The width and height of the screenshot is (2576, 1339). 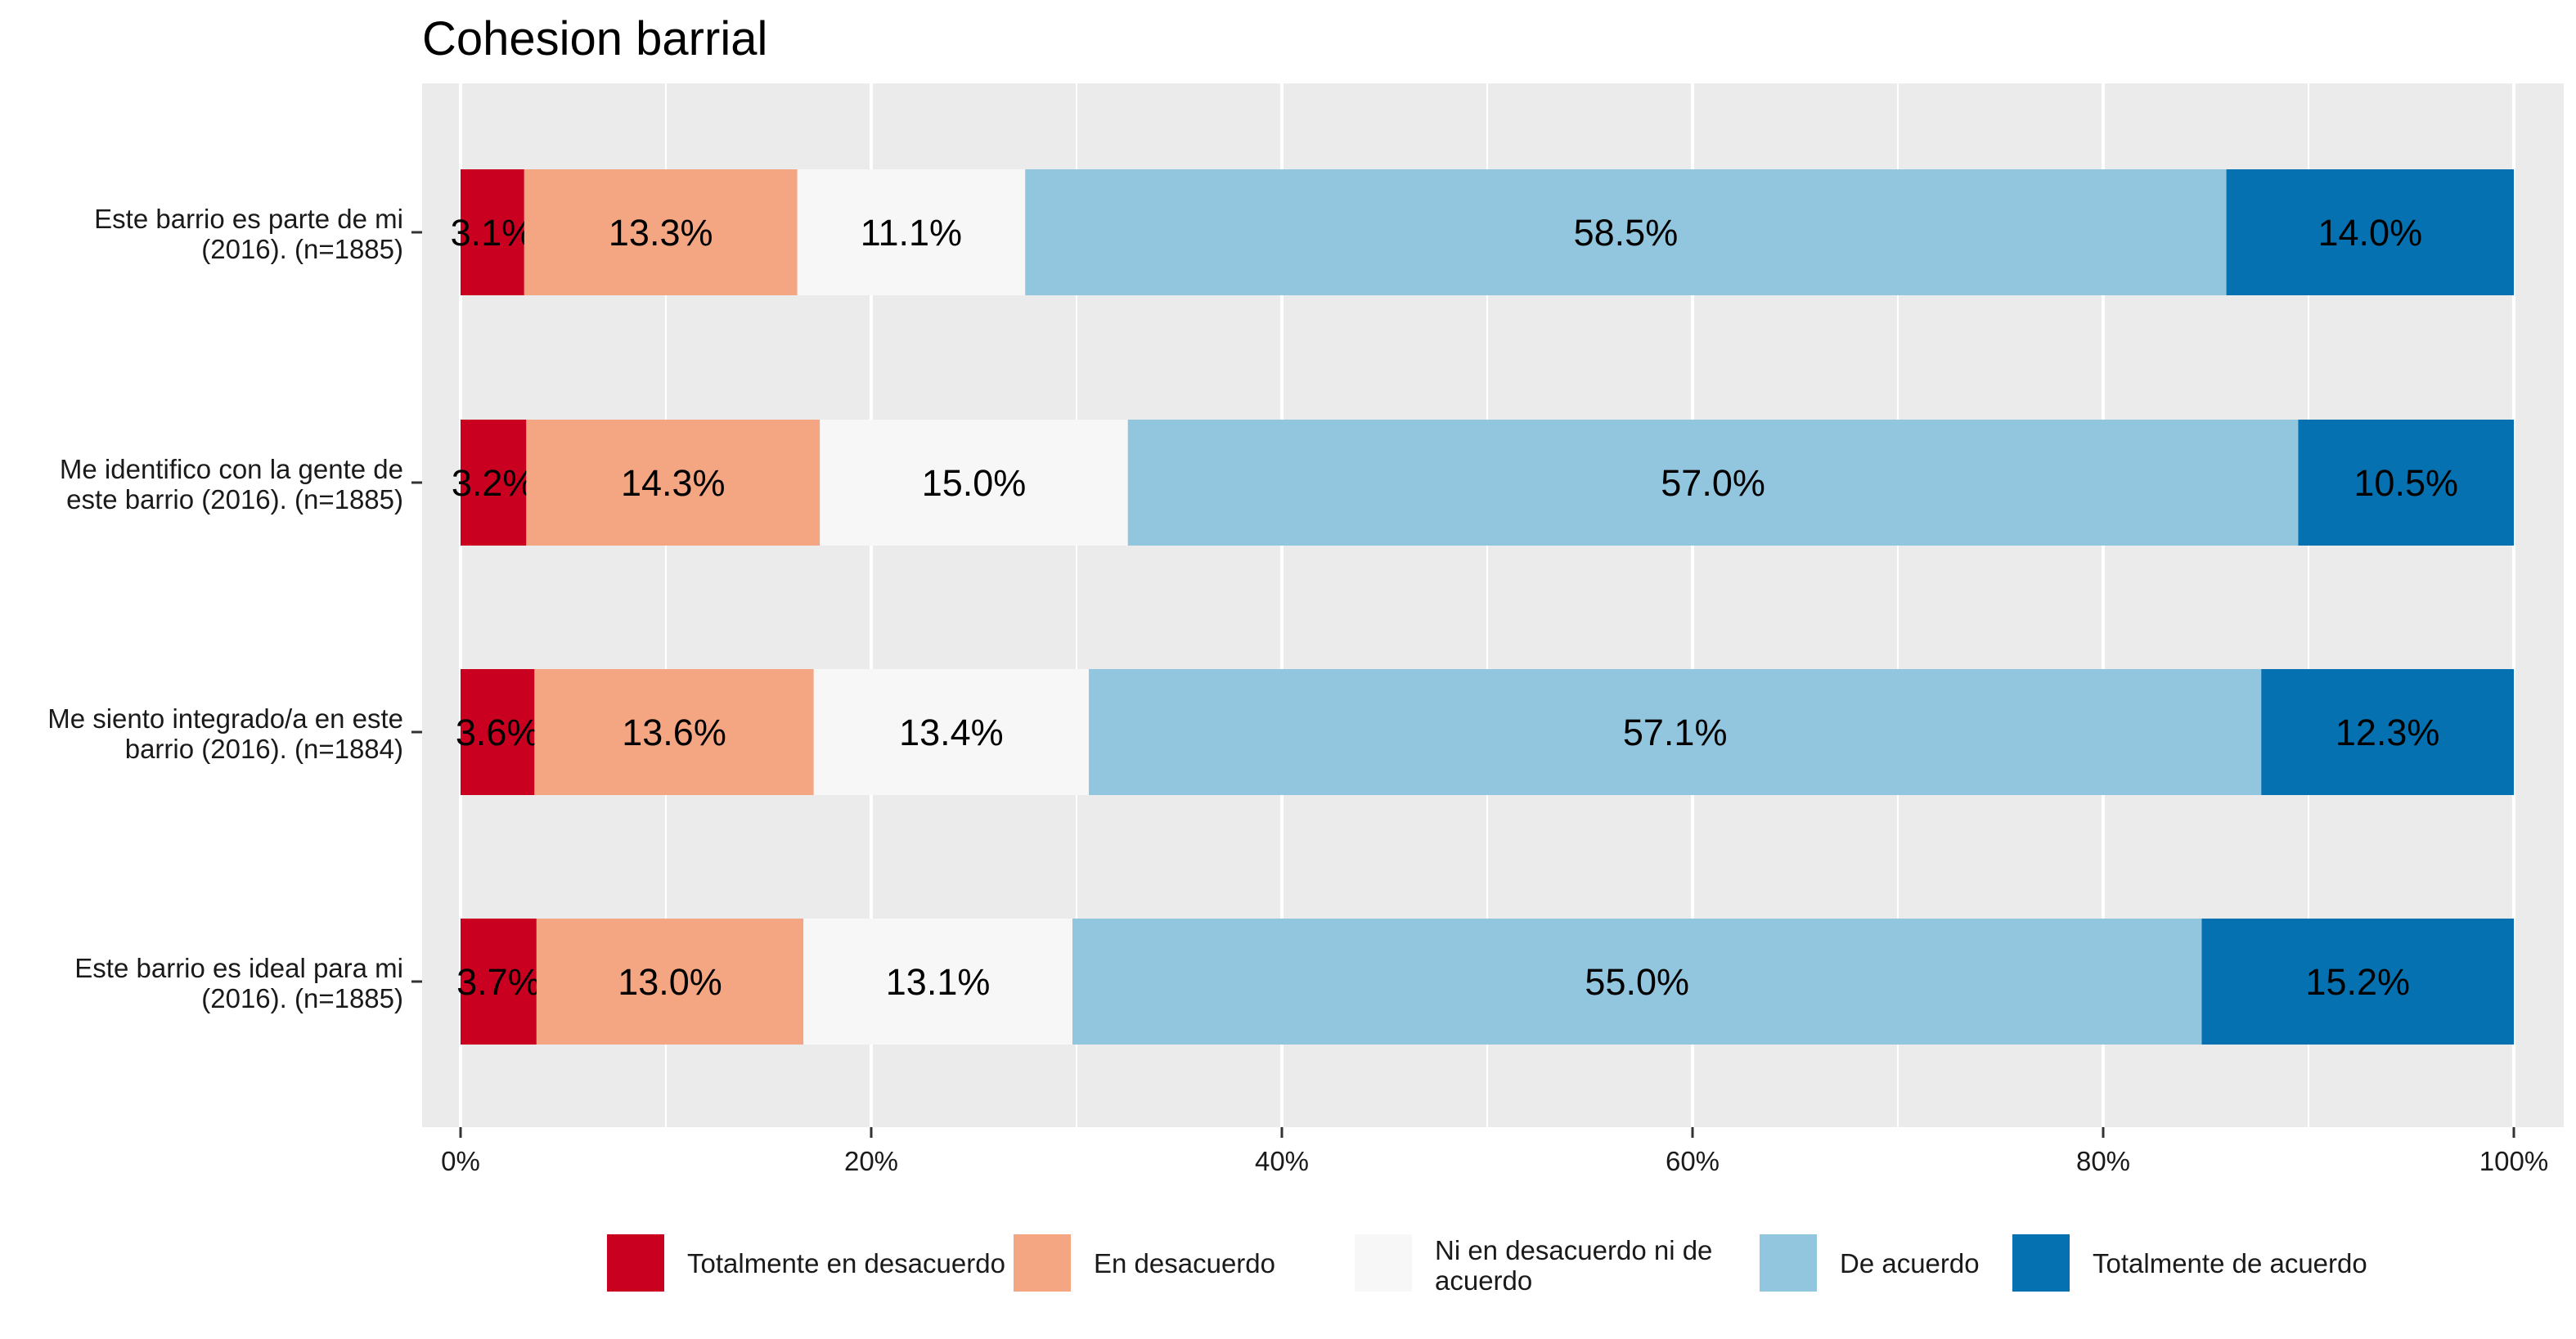 What do you see at coordinates (846, 1263) in the screenshot?
I see `legend-label: Totalmente en desacuerdo` at bounding box center [846, 1263].